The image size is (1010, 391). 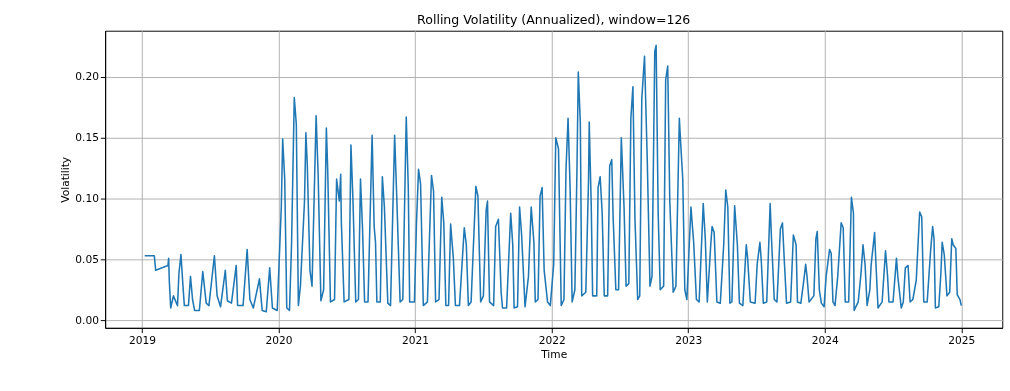 I want to click on y-tick-label: 0.20, so click(x=87, y=77).